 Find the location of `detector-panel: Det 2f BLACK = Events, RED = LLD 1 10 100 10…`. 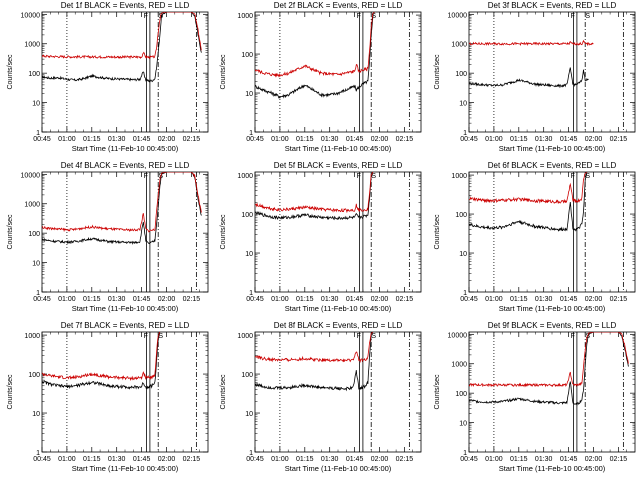

detector-panel: Det 2f BLACK = Events, RED = LLD 1 10 100 10… is located at coordinates (321, 77).